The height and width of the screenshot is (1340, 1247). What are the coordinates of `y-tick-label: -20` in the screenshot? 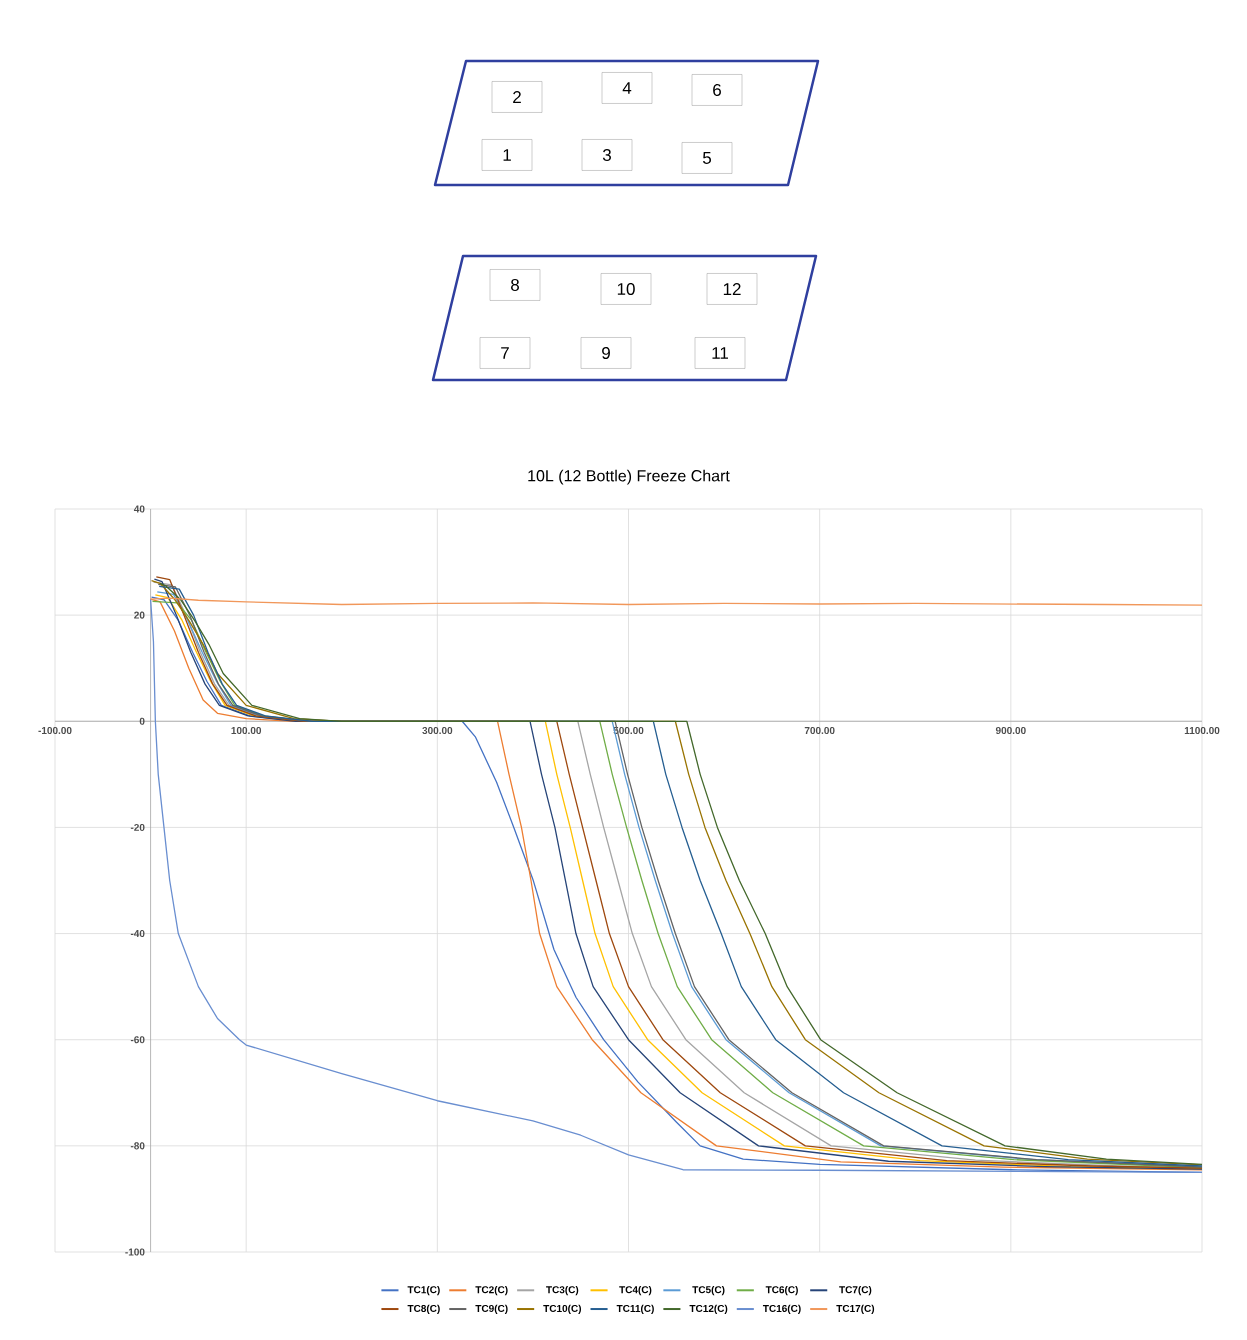 It's located at (137, 827).